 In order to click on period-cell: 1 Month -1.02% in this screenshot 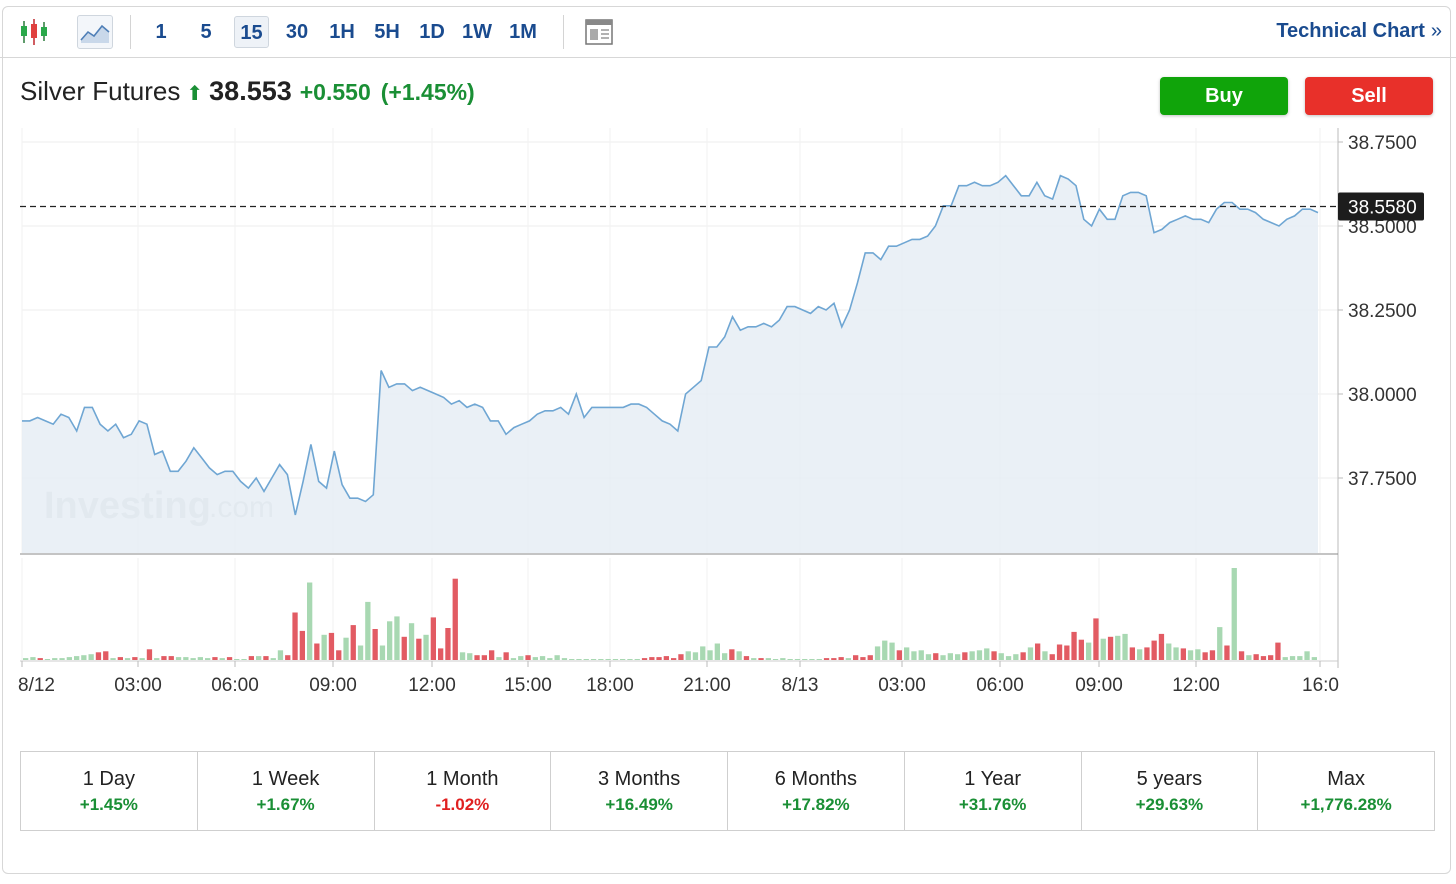, I will do `click(463, 791)`.